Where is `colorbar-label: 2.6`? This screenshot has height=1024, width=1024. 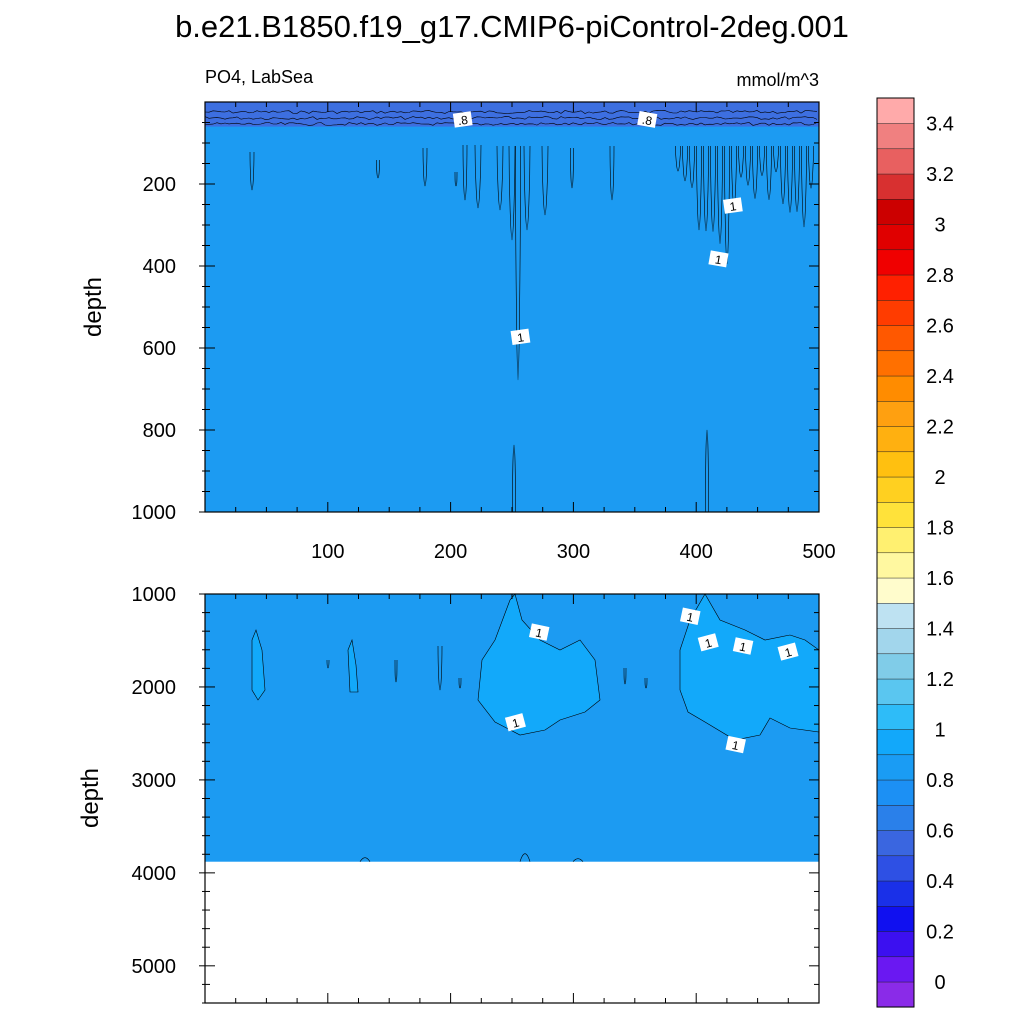
colorbar-label: 2.6 is located at coordinates (940, 326).